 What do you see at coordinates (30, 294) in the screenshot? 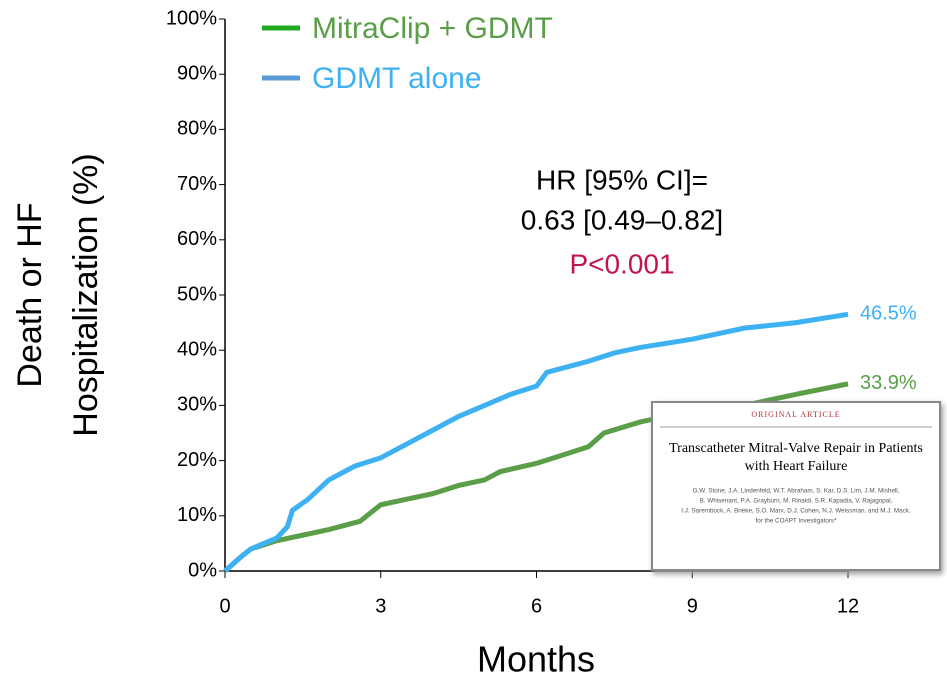
I see `y-axis-label: Death or HF` at bounding box center [30, 294].